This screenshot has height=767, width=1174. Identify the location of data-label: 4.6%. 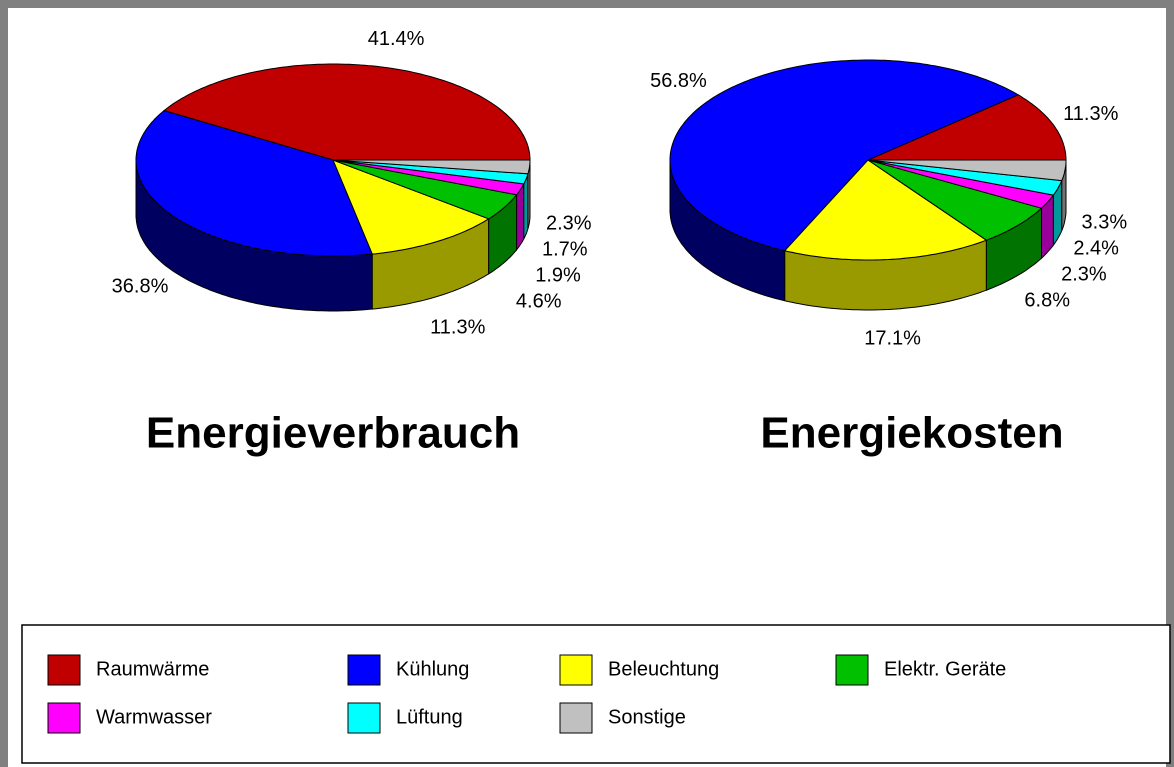
(539, 301).